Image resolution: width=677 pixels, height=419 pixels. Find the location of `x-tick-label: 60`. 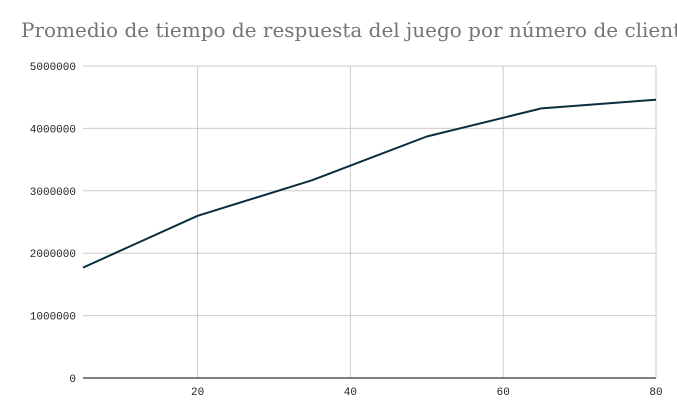

x-tick-label: 60 is located at coordinates (503, 393).